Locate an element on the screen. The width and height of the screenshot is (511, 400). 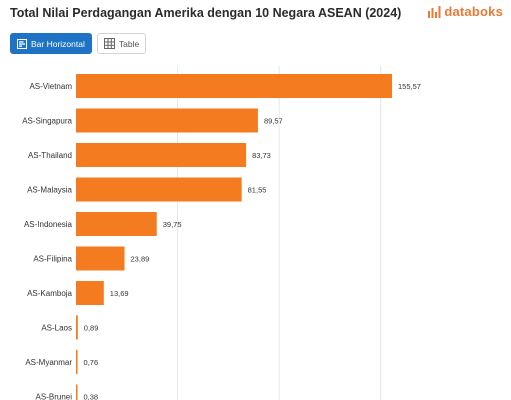
category-label: AS-Laos is located at coordinates (56, 328).